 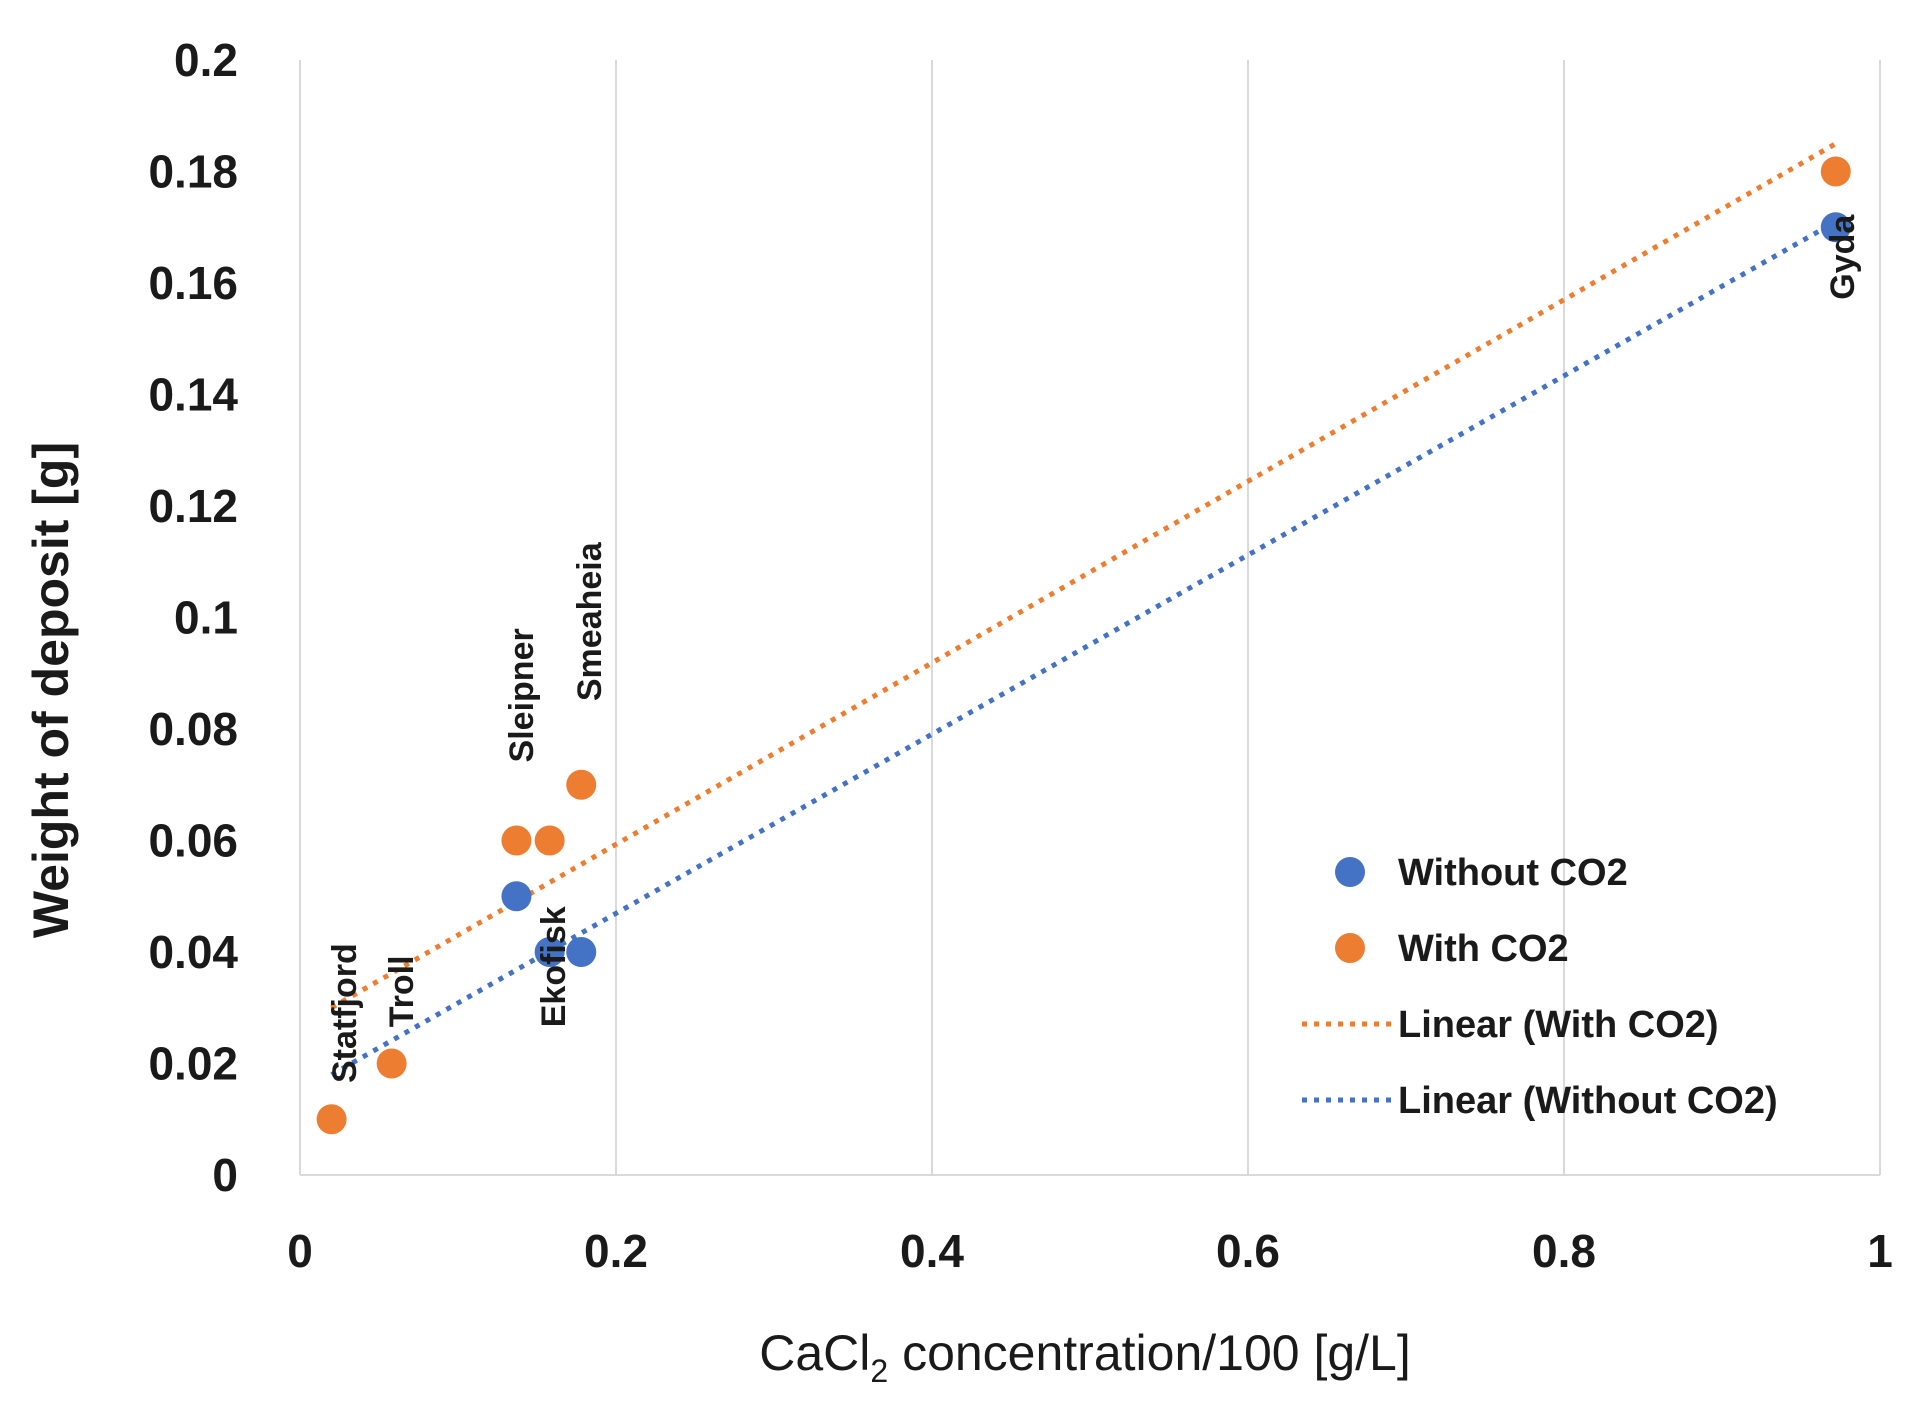 What do you see at coordinates (51, 690) in the screenshot?
I see `y-axis-title: Weight of deposit [g]` at bounding box center [51, 690].